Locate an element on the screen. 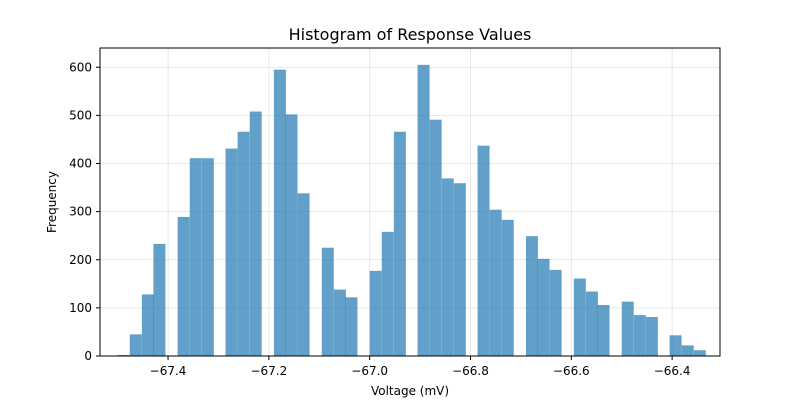  y-tick-label: 600 is located at coordinates (80, 67).